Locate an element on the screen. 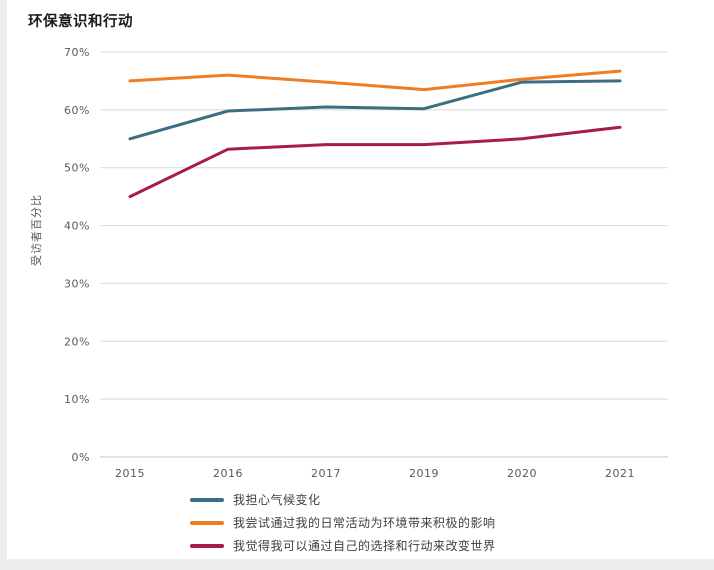 The height and width of the screenshot is (570, 714). legend-item: 我尝试通过我的日常活动为环境带来积极的影响 is located at coordinates (343, 522).